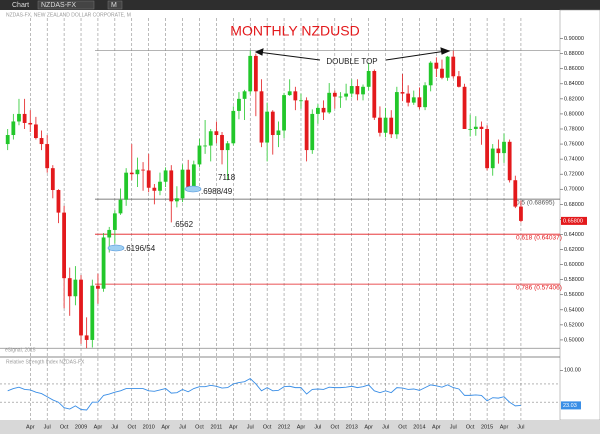  What do you see at coordinates (149, 427) in the screenshot?
I see `x-tick-label: 2010` at bounding box center [149, 427].